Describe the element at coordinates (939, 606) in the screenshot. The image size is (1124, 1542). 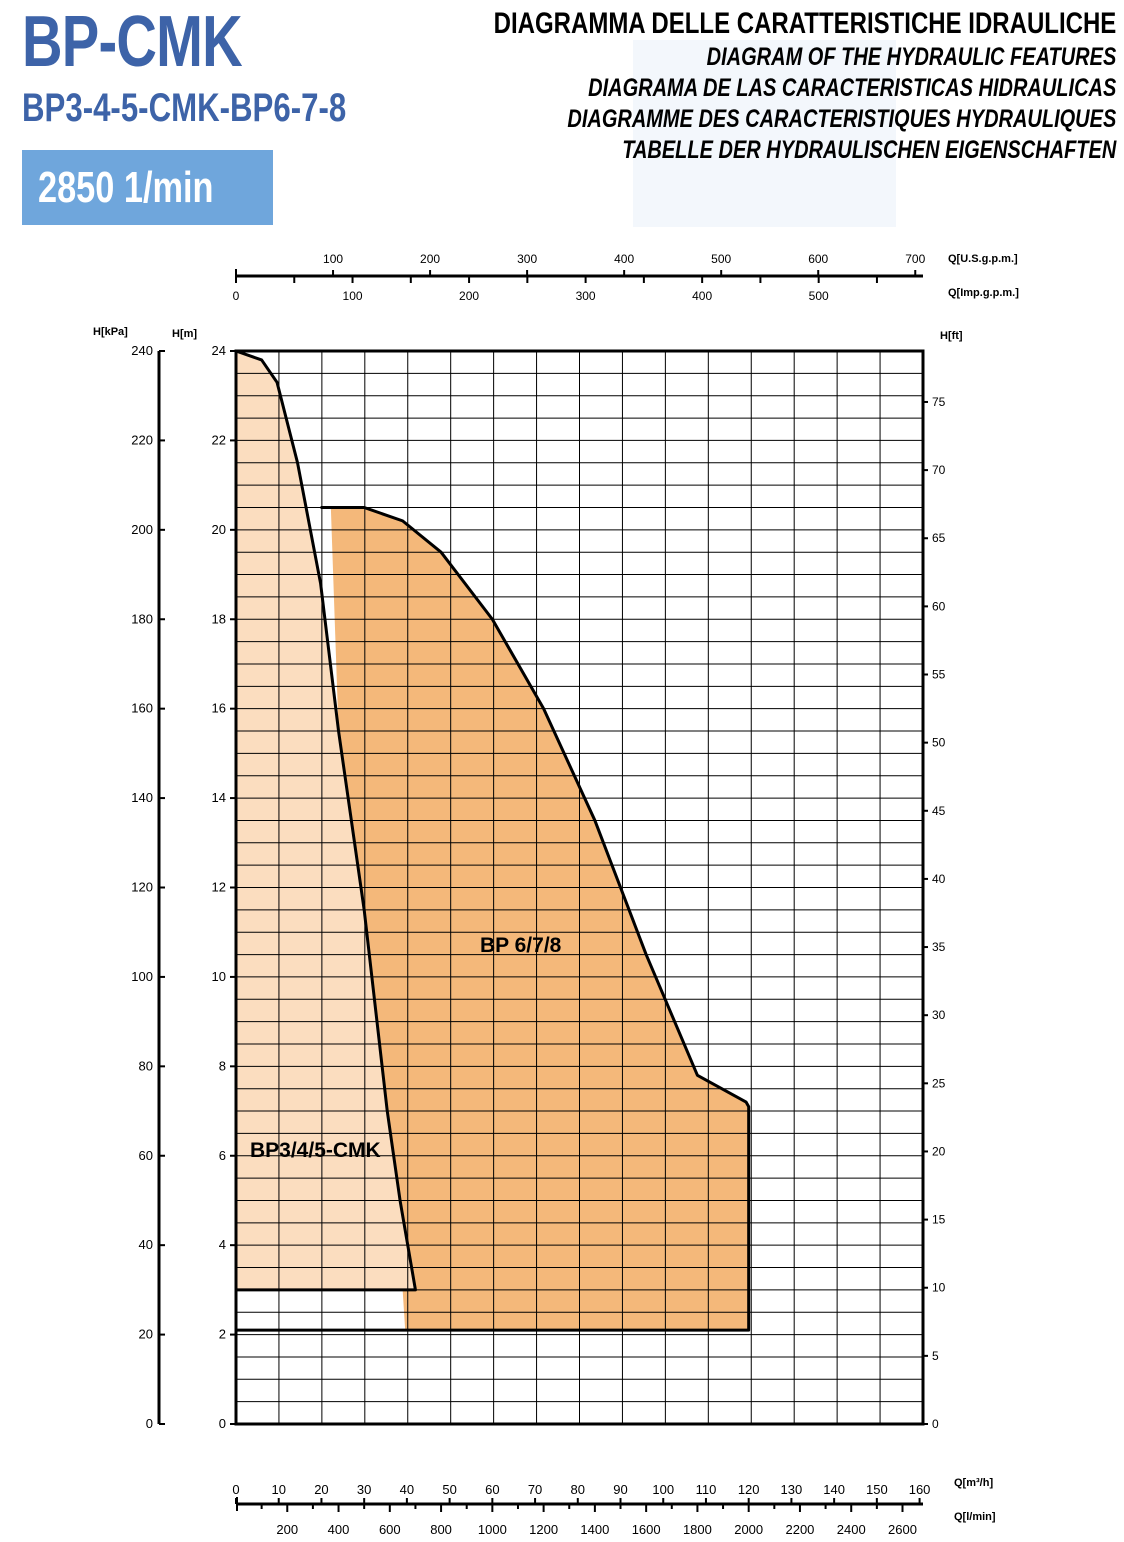
I see `tick-label-ft: 60` at that location.